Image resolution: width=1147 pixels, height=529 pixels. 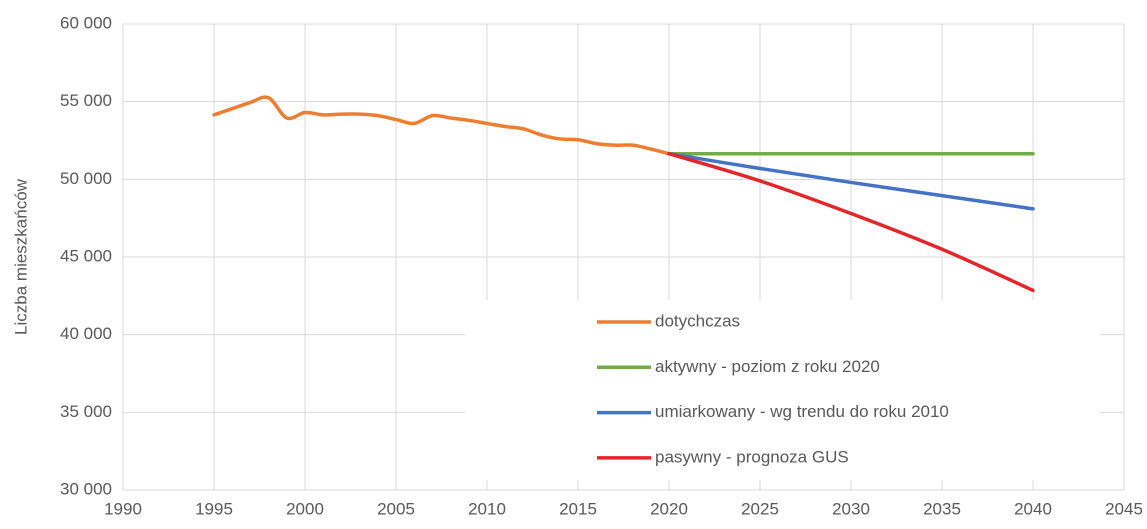 I want to click on x-tick-label: 2040, so click(x=1033, y=508).